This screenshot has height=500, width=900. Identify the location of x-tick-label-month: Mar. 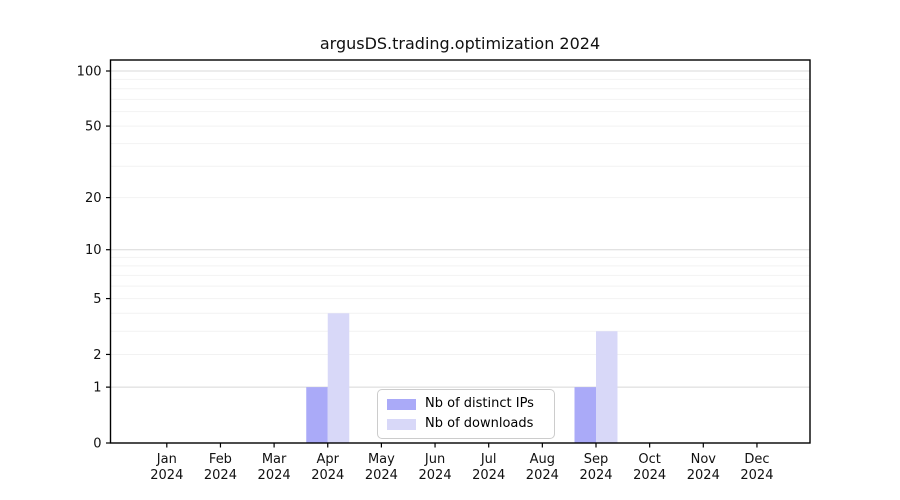
(274, 459).